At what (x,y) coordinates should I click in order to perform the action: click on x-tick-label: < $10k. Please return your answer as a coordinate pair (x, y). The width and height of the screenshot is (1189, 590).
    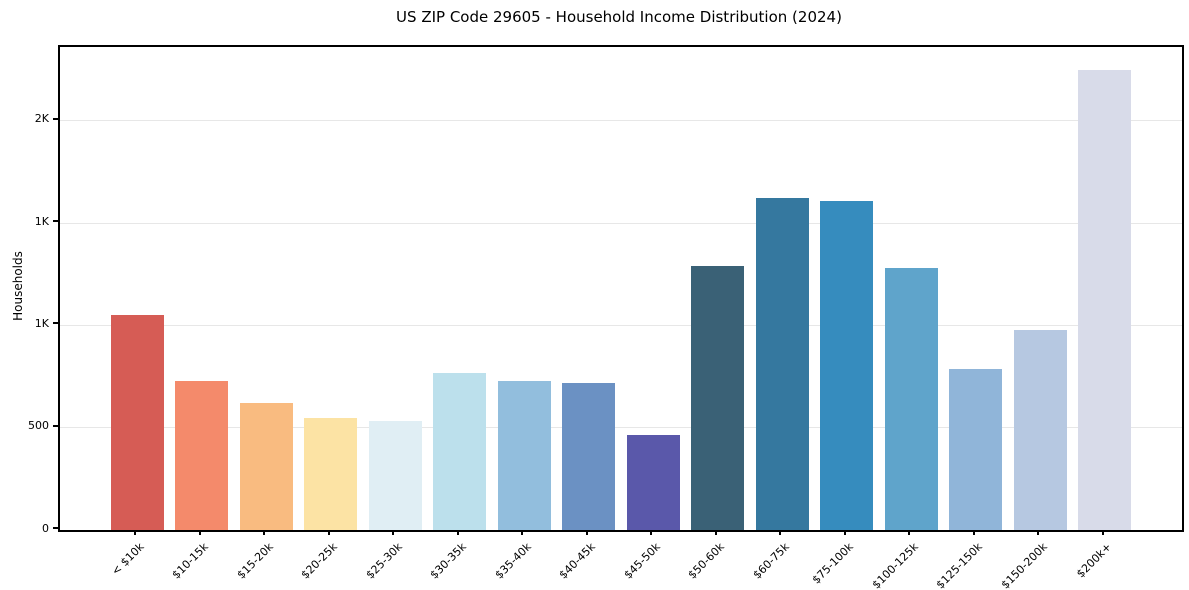
    Looking at the image, I should click on (127, 559).